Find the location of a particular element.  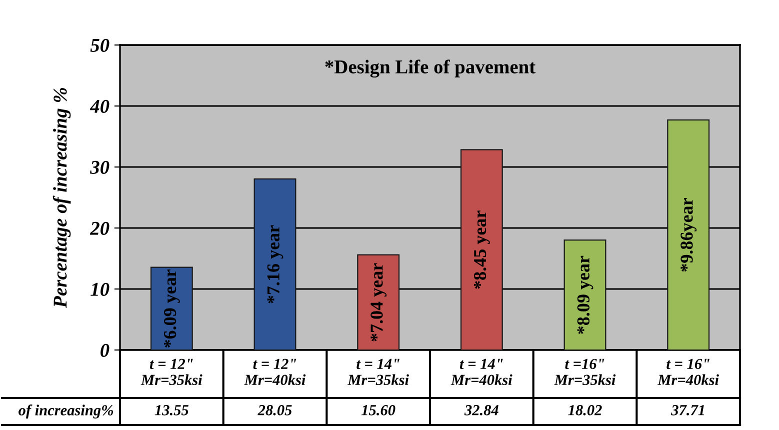

data-label: 28.05 is located at coordinates (275, 410).